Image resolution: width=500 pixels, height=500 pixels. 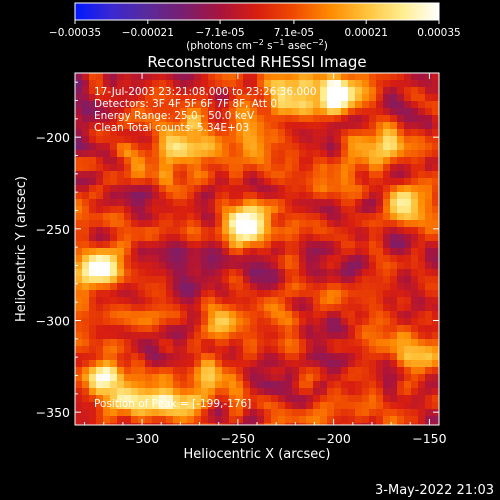 I want to click on x-tick-label: −200, so click(x=333, y=438).